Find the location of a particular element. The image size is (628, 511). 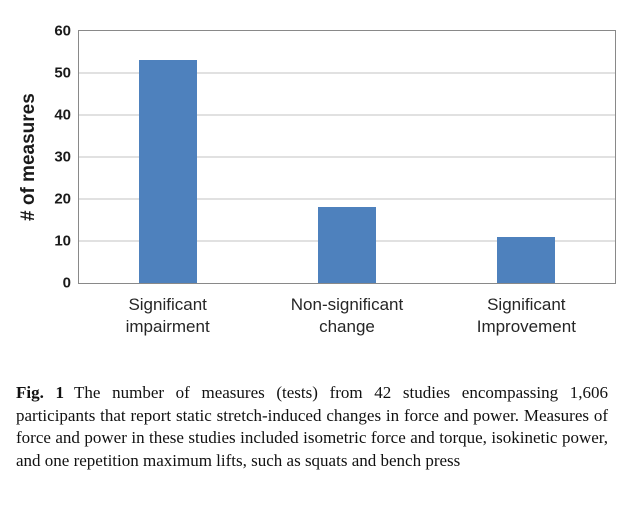

y-tick-label: 0 is located at coordinates (66, 283).